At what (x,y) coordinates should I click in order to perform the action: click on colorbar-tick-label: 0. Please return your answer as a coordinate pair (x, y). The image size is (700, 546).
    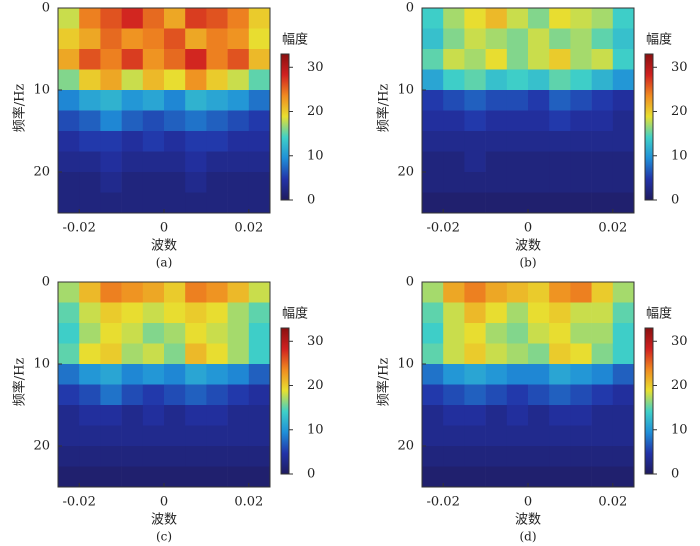
    Looking at the image, I should click on (675, 474).